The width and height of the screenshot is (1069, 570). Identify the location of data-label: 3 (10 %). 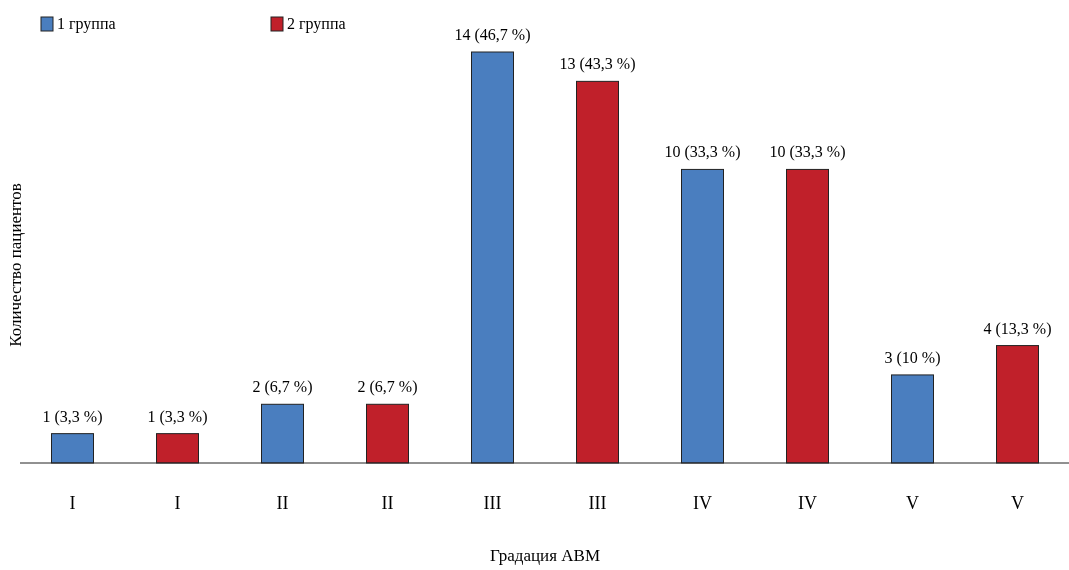
(912, 357).